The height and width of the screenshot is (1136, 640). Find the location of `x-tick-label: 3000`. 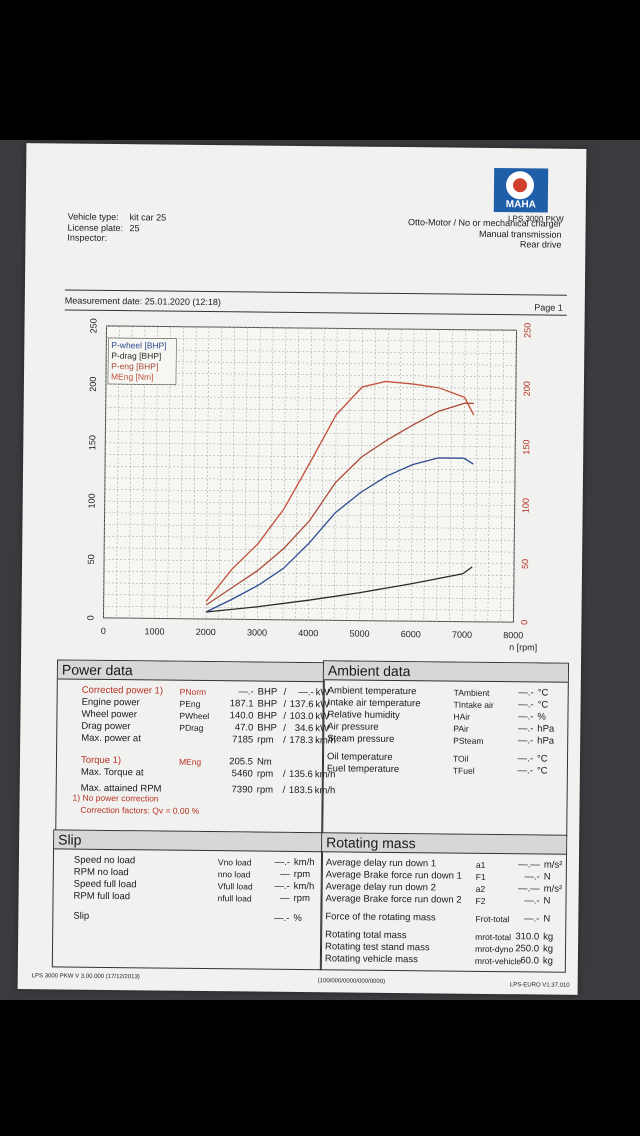

x-tick-label: 3000 is located at coordinates (257, 632).